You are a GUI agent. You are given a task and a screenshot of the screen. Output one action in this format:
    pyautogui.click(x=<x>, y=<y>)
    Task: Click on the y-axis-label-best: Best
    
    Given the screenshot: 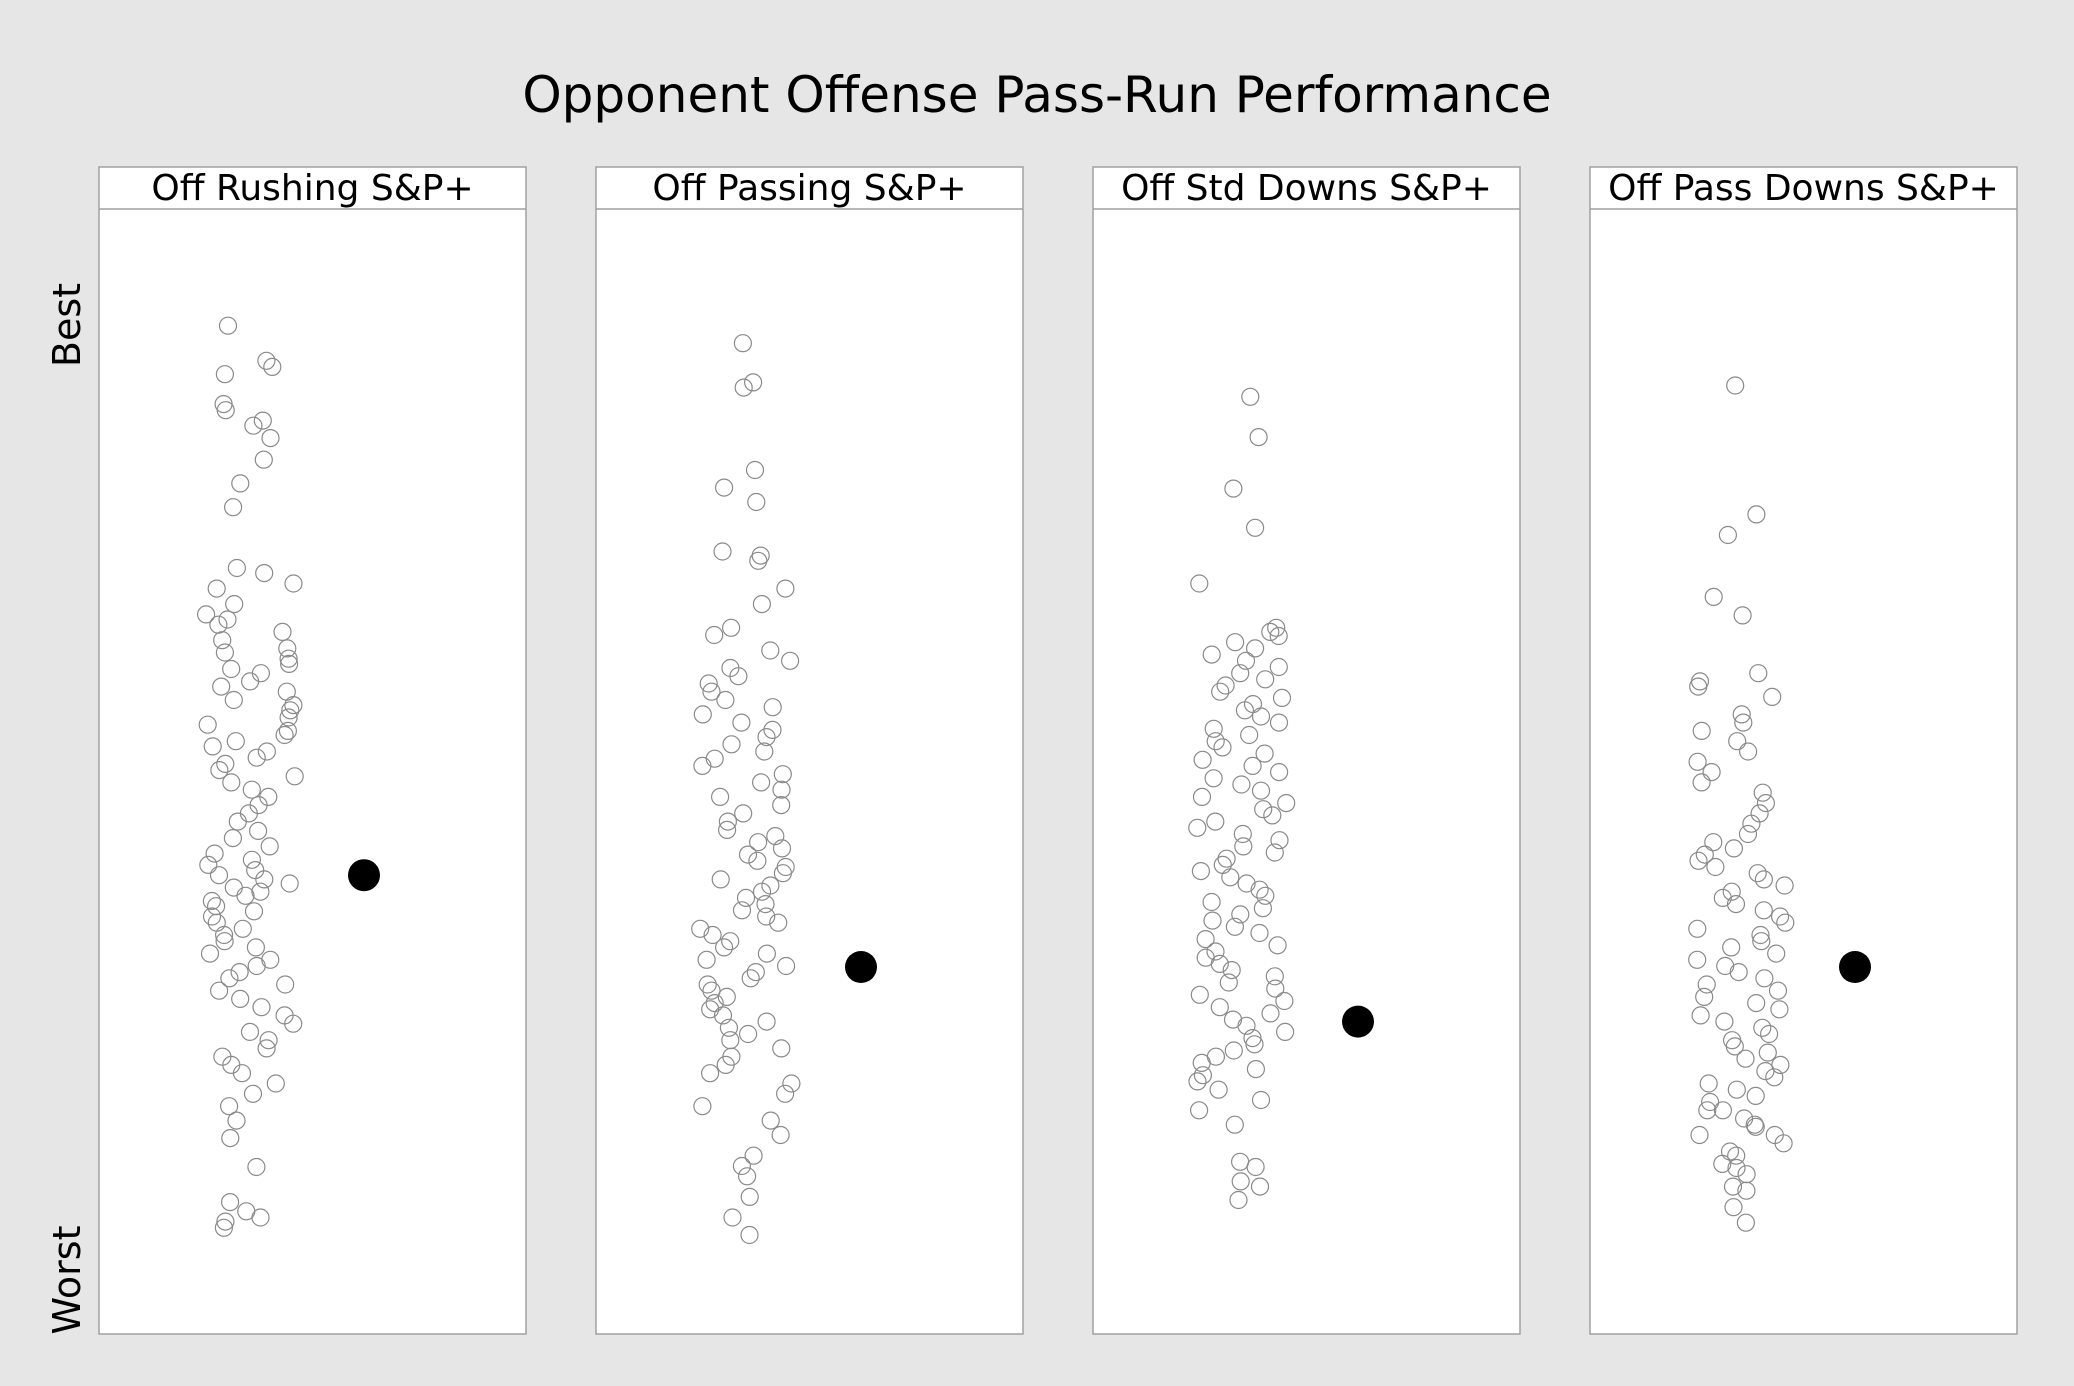 What is the action you would take?
    pyautogui.click(x=67, y=325)
    